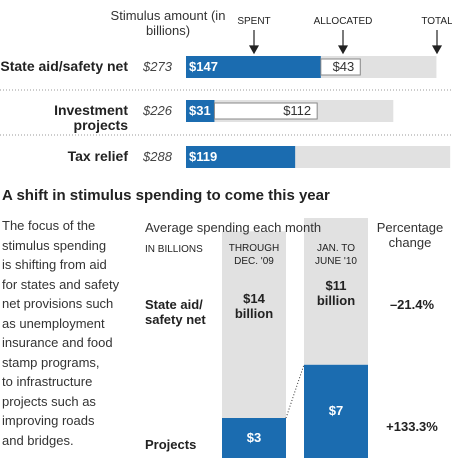  I want to click on description-line: insurance and food, so click(57, 342).